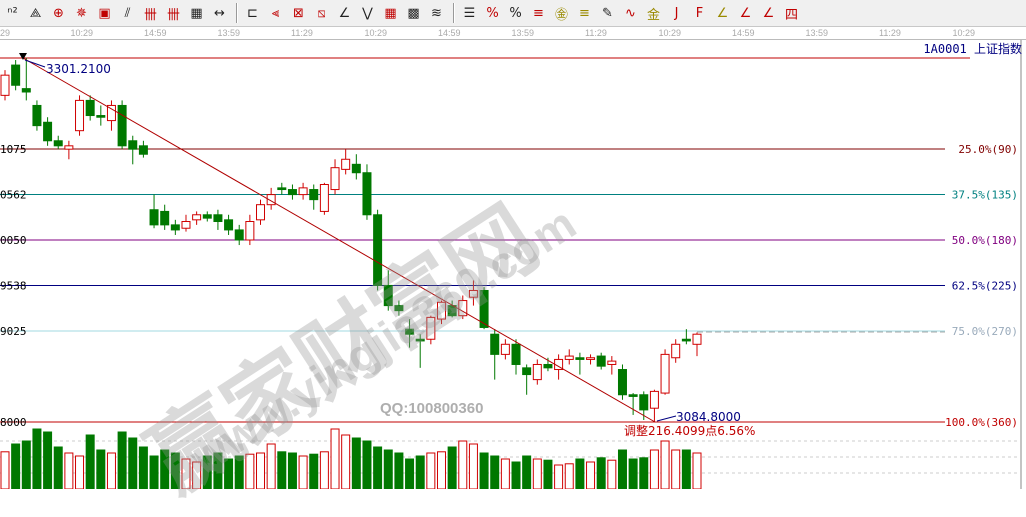 This screenshot has height=517, width=1026. I want to click on rect-tool-icon: ⊏, so click(252, 13).